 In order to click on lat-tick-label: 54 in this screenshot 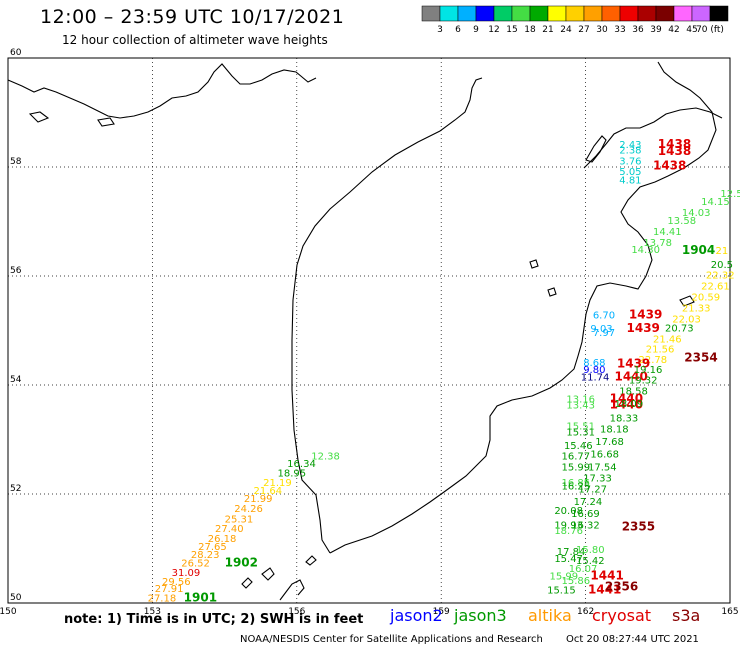, I will do `click(16, 380)`.